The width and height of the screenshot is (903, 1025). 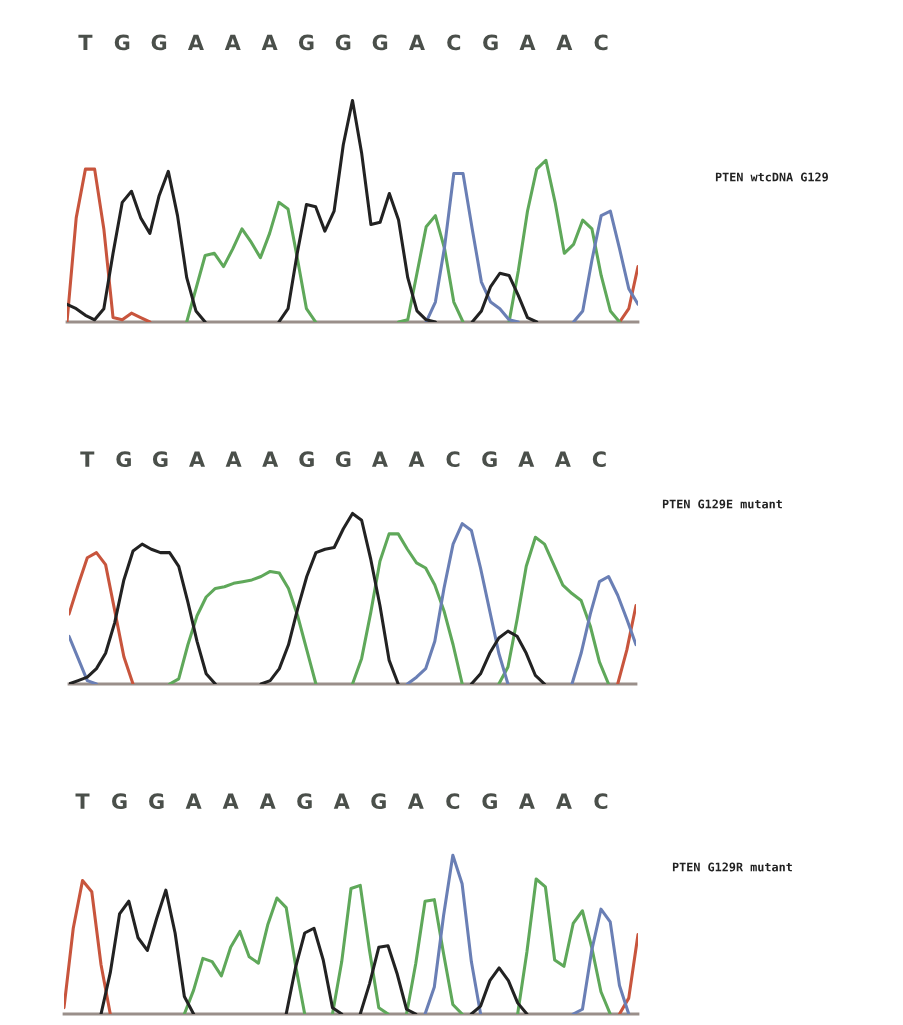 I want to click on text: PTEN G129R mutant, so click(x=732, y=867).